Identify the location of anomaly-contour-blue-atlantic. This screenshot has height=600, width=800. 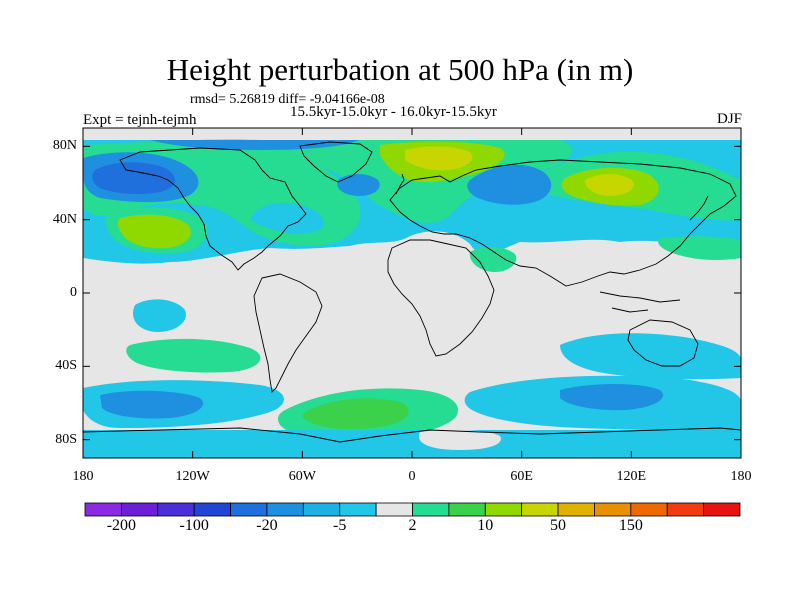
(358, 185).